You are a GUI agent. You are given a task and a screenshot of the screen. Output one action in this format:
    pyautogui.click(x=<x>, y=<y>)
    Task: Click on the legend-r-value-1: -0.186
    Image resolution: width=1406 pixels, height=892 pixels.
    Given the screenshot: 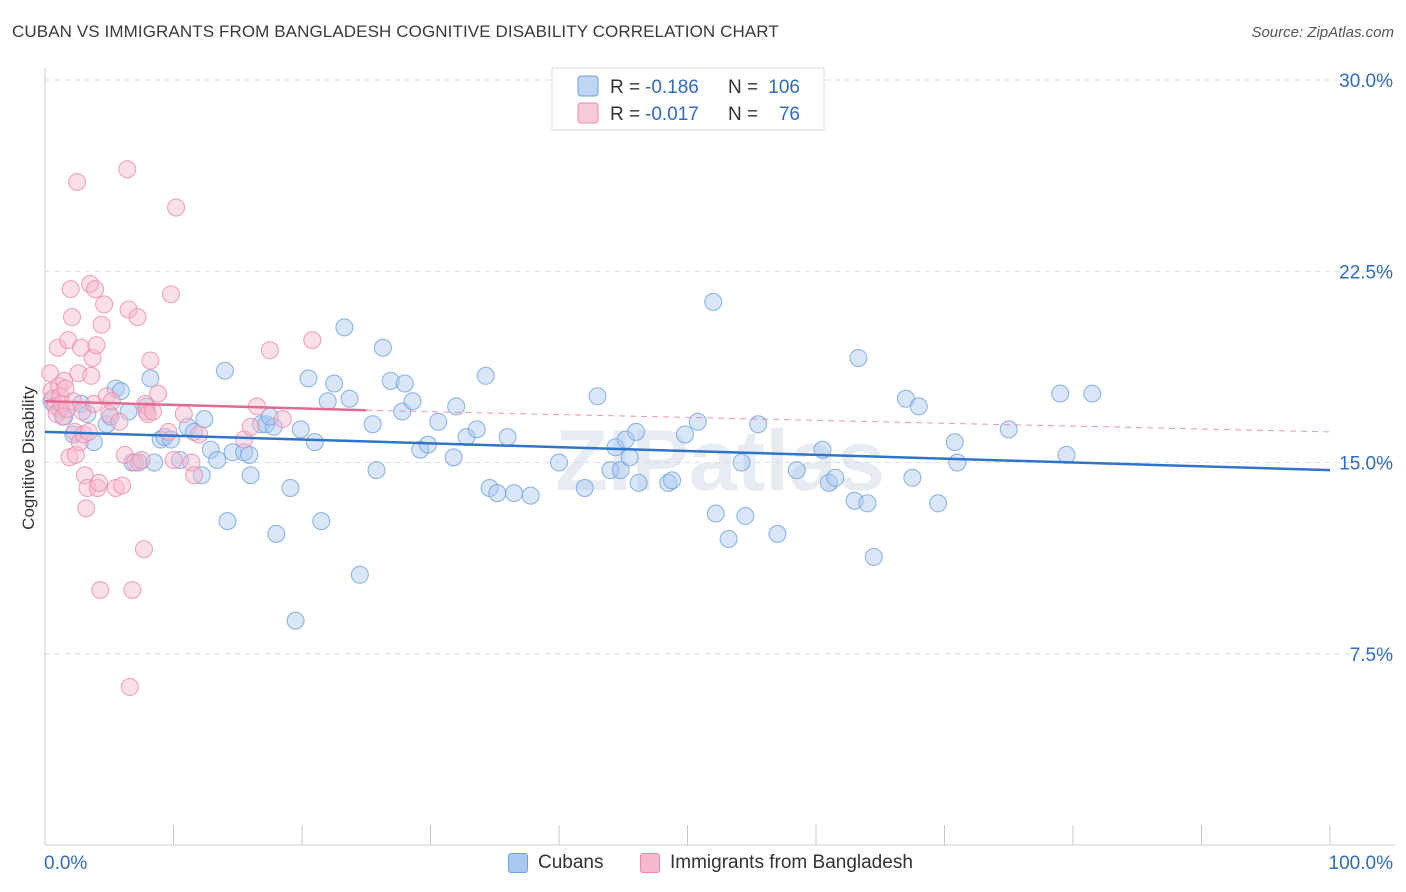 What is the action you would take?
    pyautogui.click(x=672, y=87)
    